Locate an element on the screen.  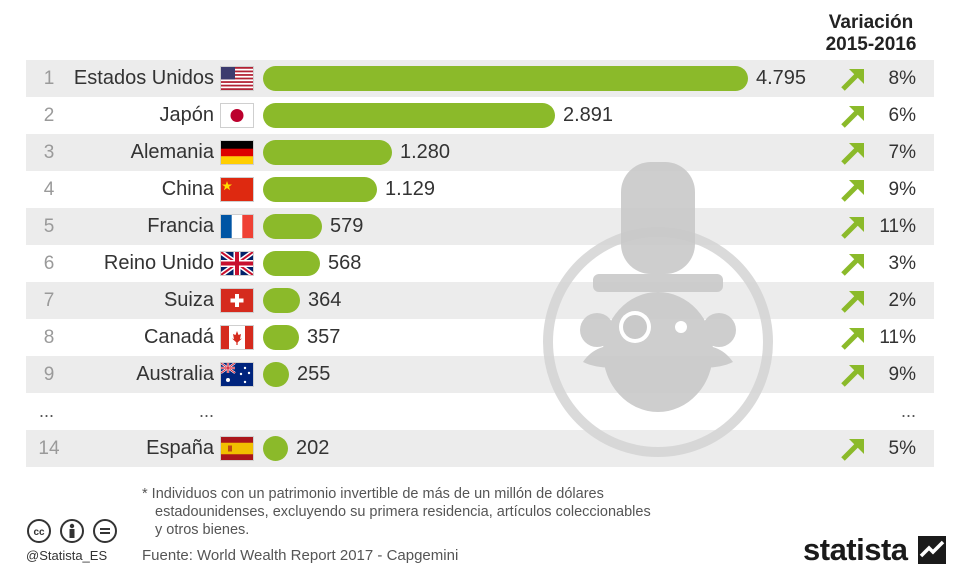
table-row: 2 Japón 2.891 6% is located at coordinates (480, 115).